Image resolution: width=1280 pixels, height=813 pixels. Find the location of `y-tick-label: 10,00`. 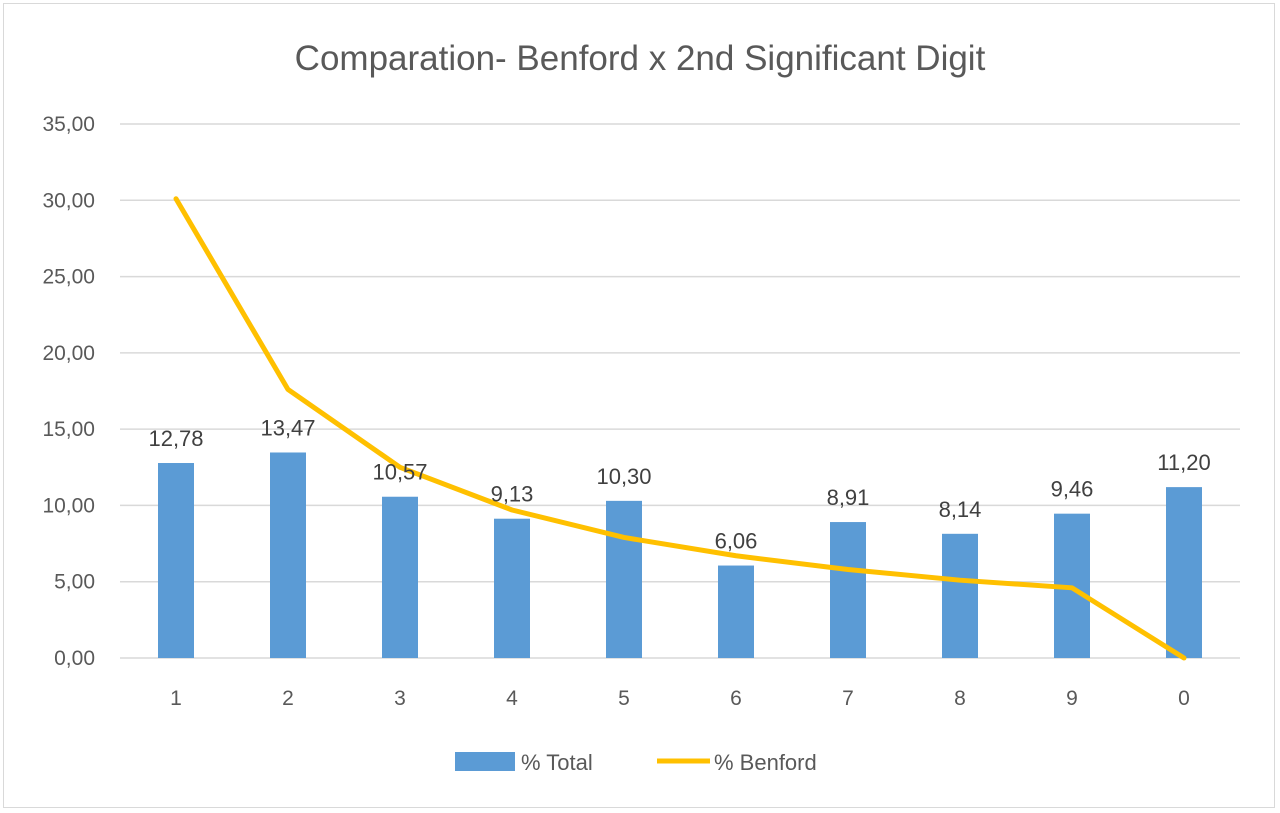

y-tick-label: 10,00 is located at coordinates (68, 505).